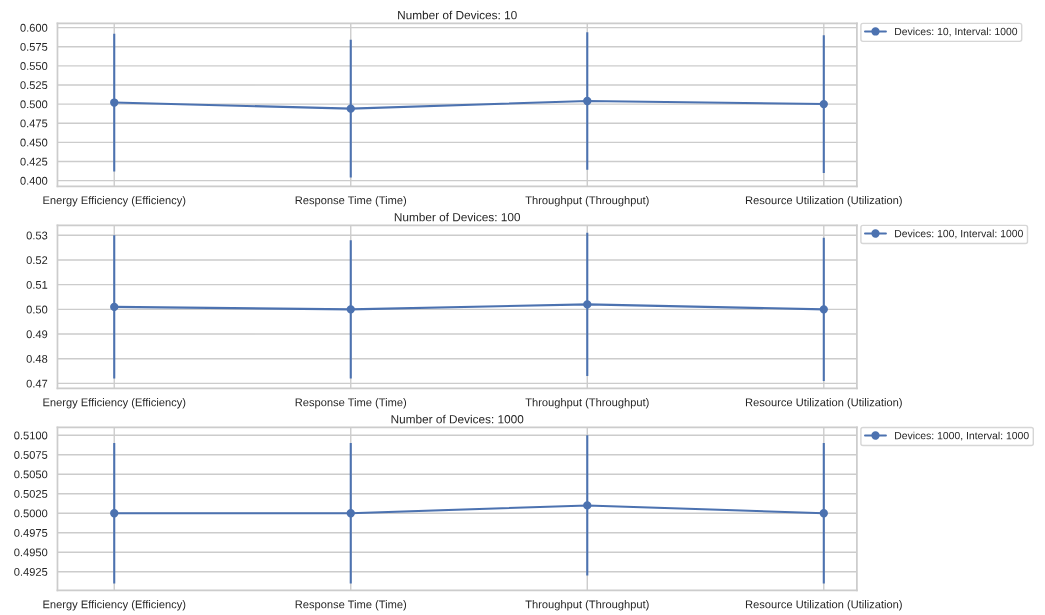  What do you see at coordinates (31, 494) in the screenshot?
I see `y-tick-label: 0.5025` at bounding box center [31, 494].